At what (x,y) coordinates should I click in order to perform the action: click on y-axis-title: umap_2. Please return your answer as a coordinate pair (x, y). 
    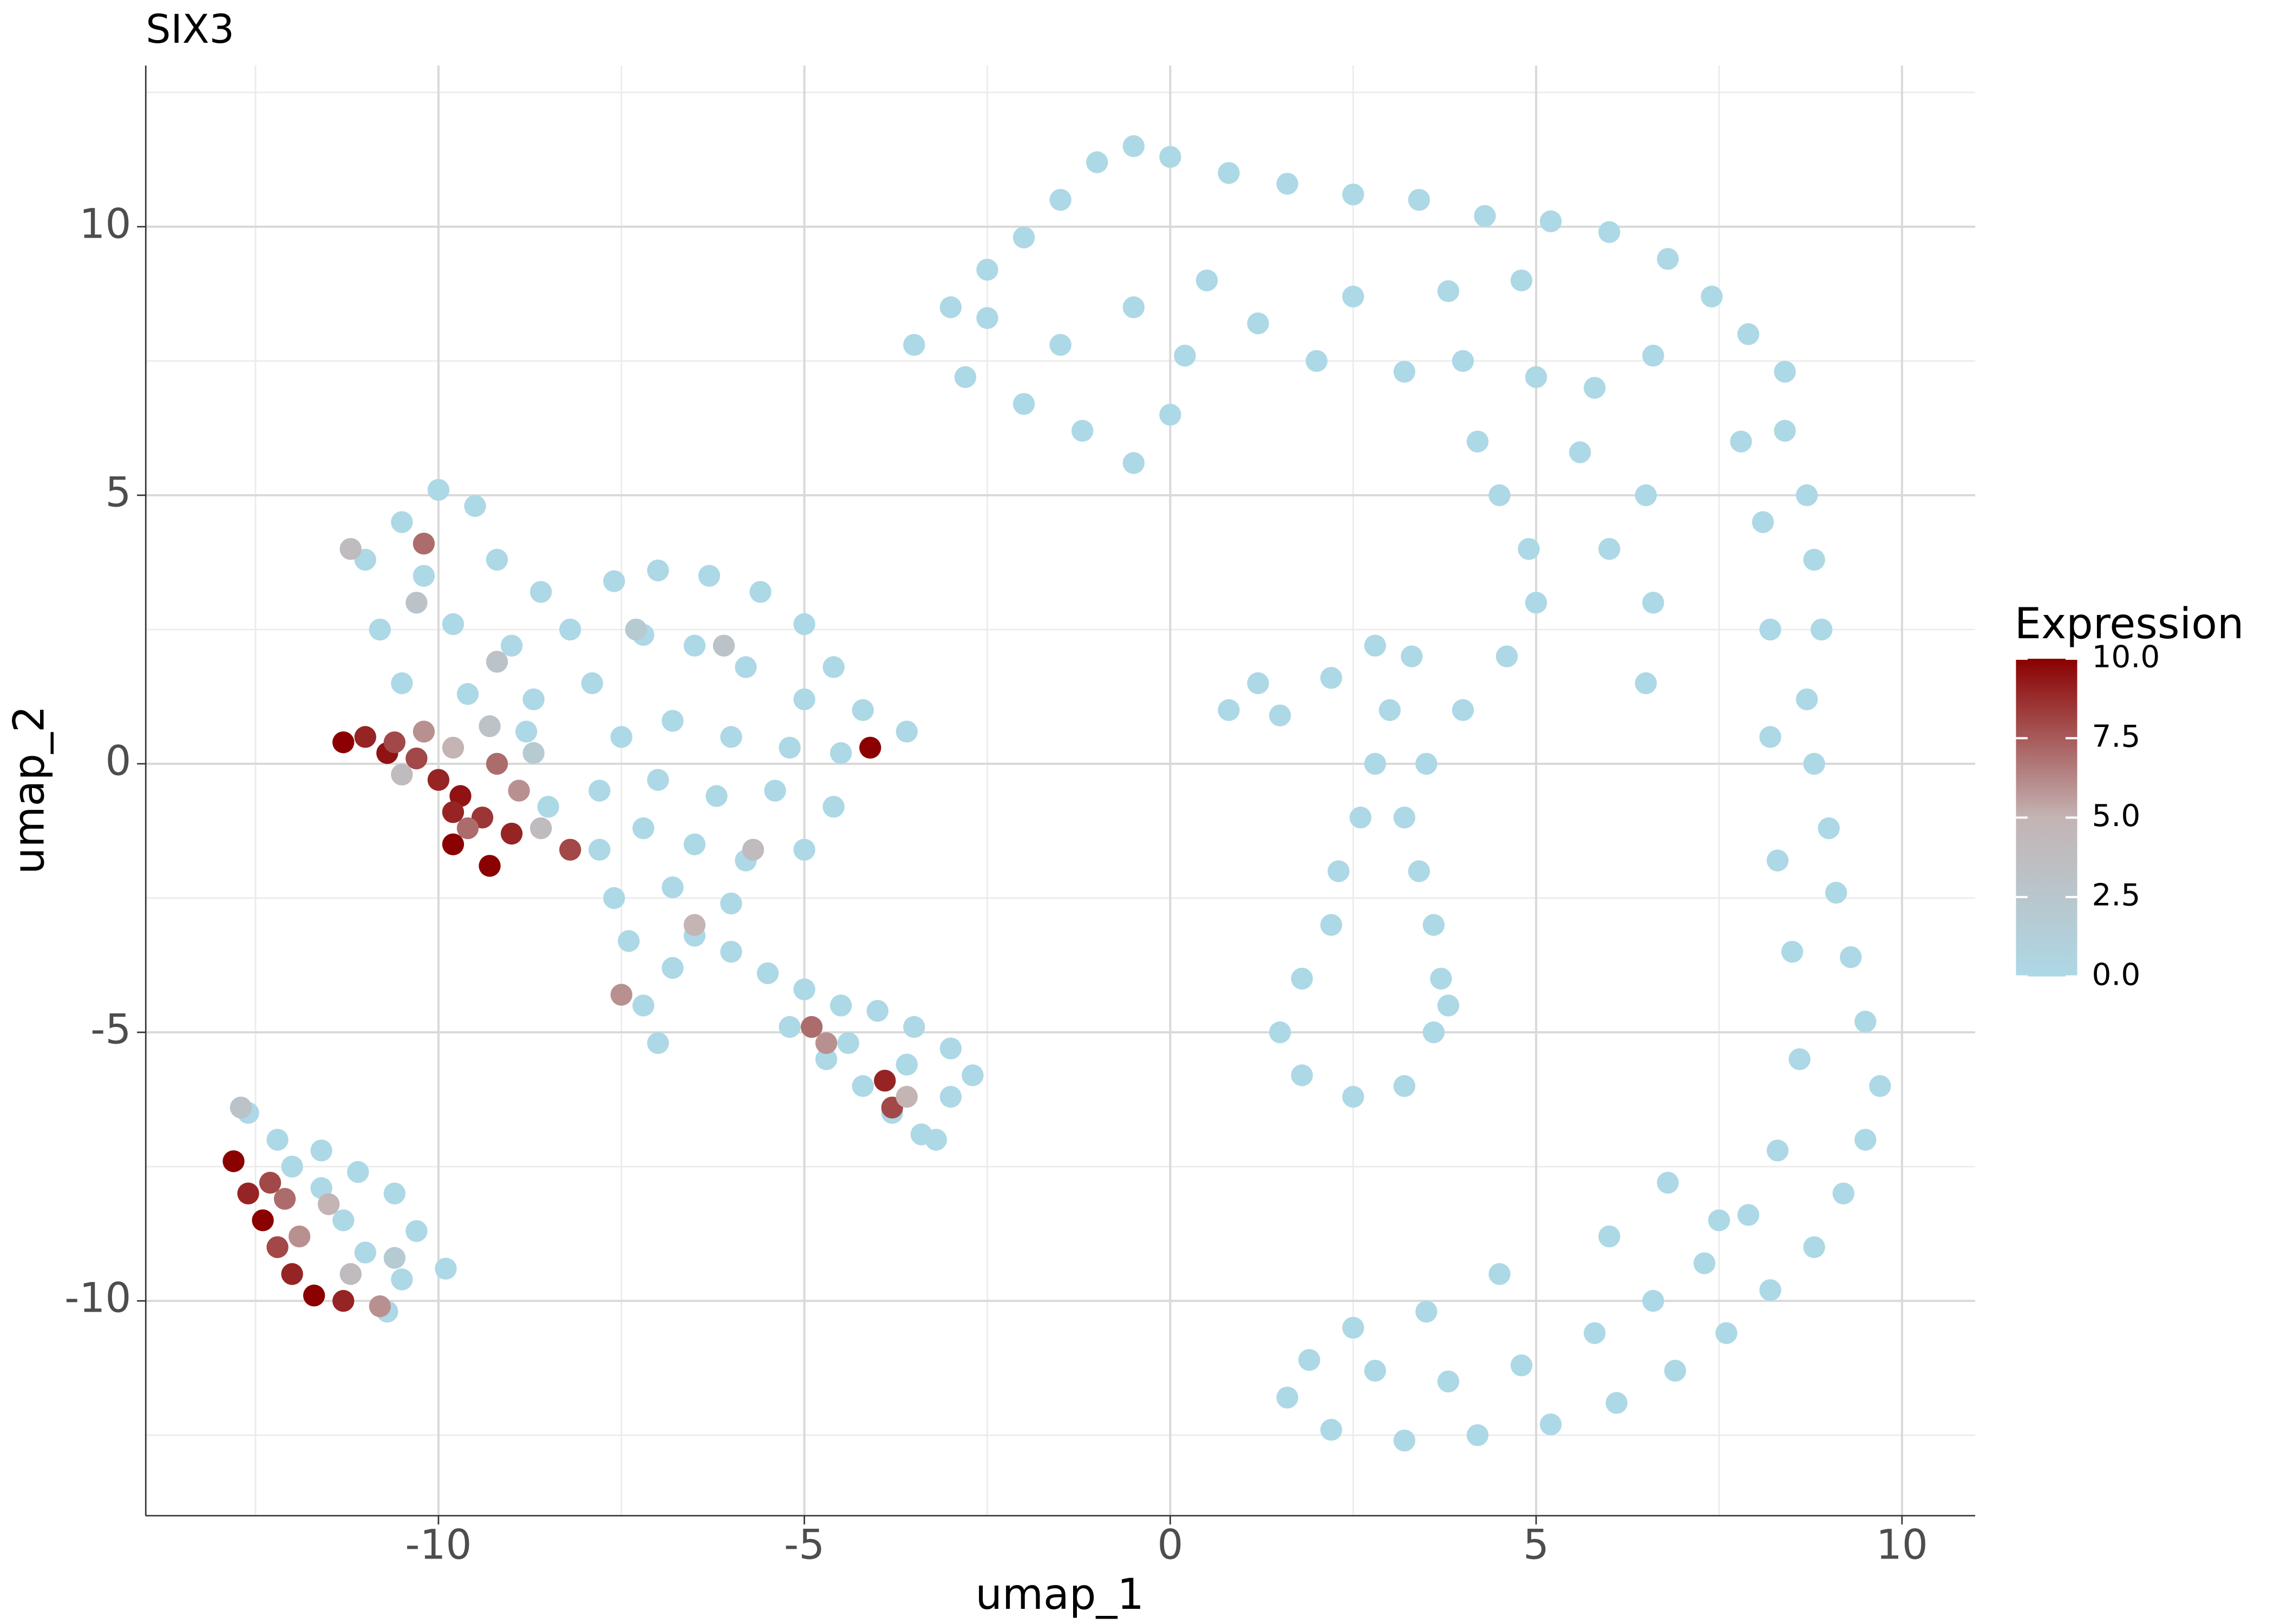
    Looking at the image, I should click on (30, 790).